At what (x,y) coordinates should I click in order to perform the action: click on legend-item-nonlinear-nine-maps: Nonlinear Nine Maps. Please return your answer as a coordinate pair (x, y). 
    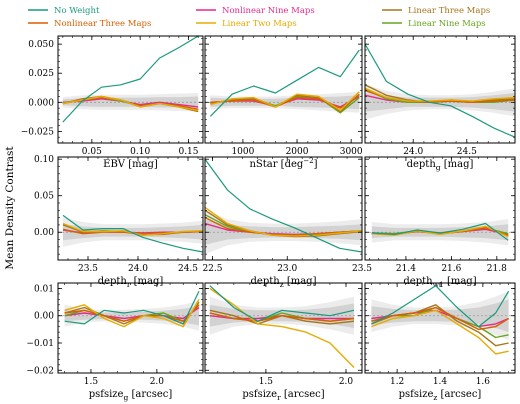
    Looking at the image, I should click on (255, 11).